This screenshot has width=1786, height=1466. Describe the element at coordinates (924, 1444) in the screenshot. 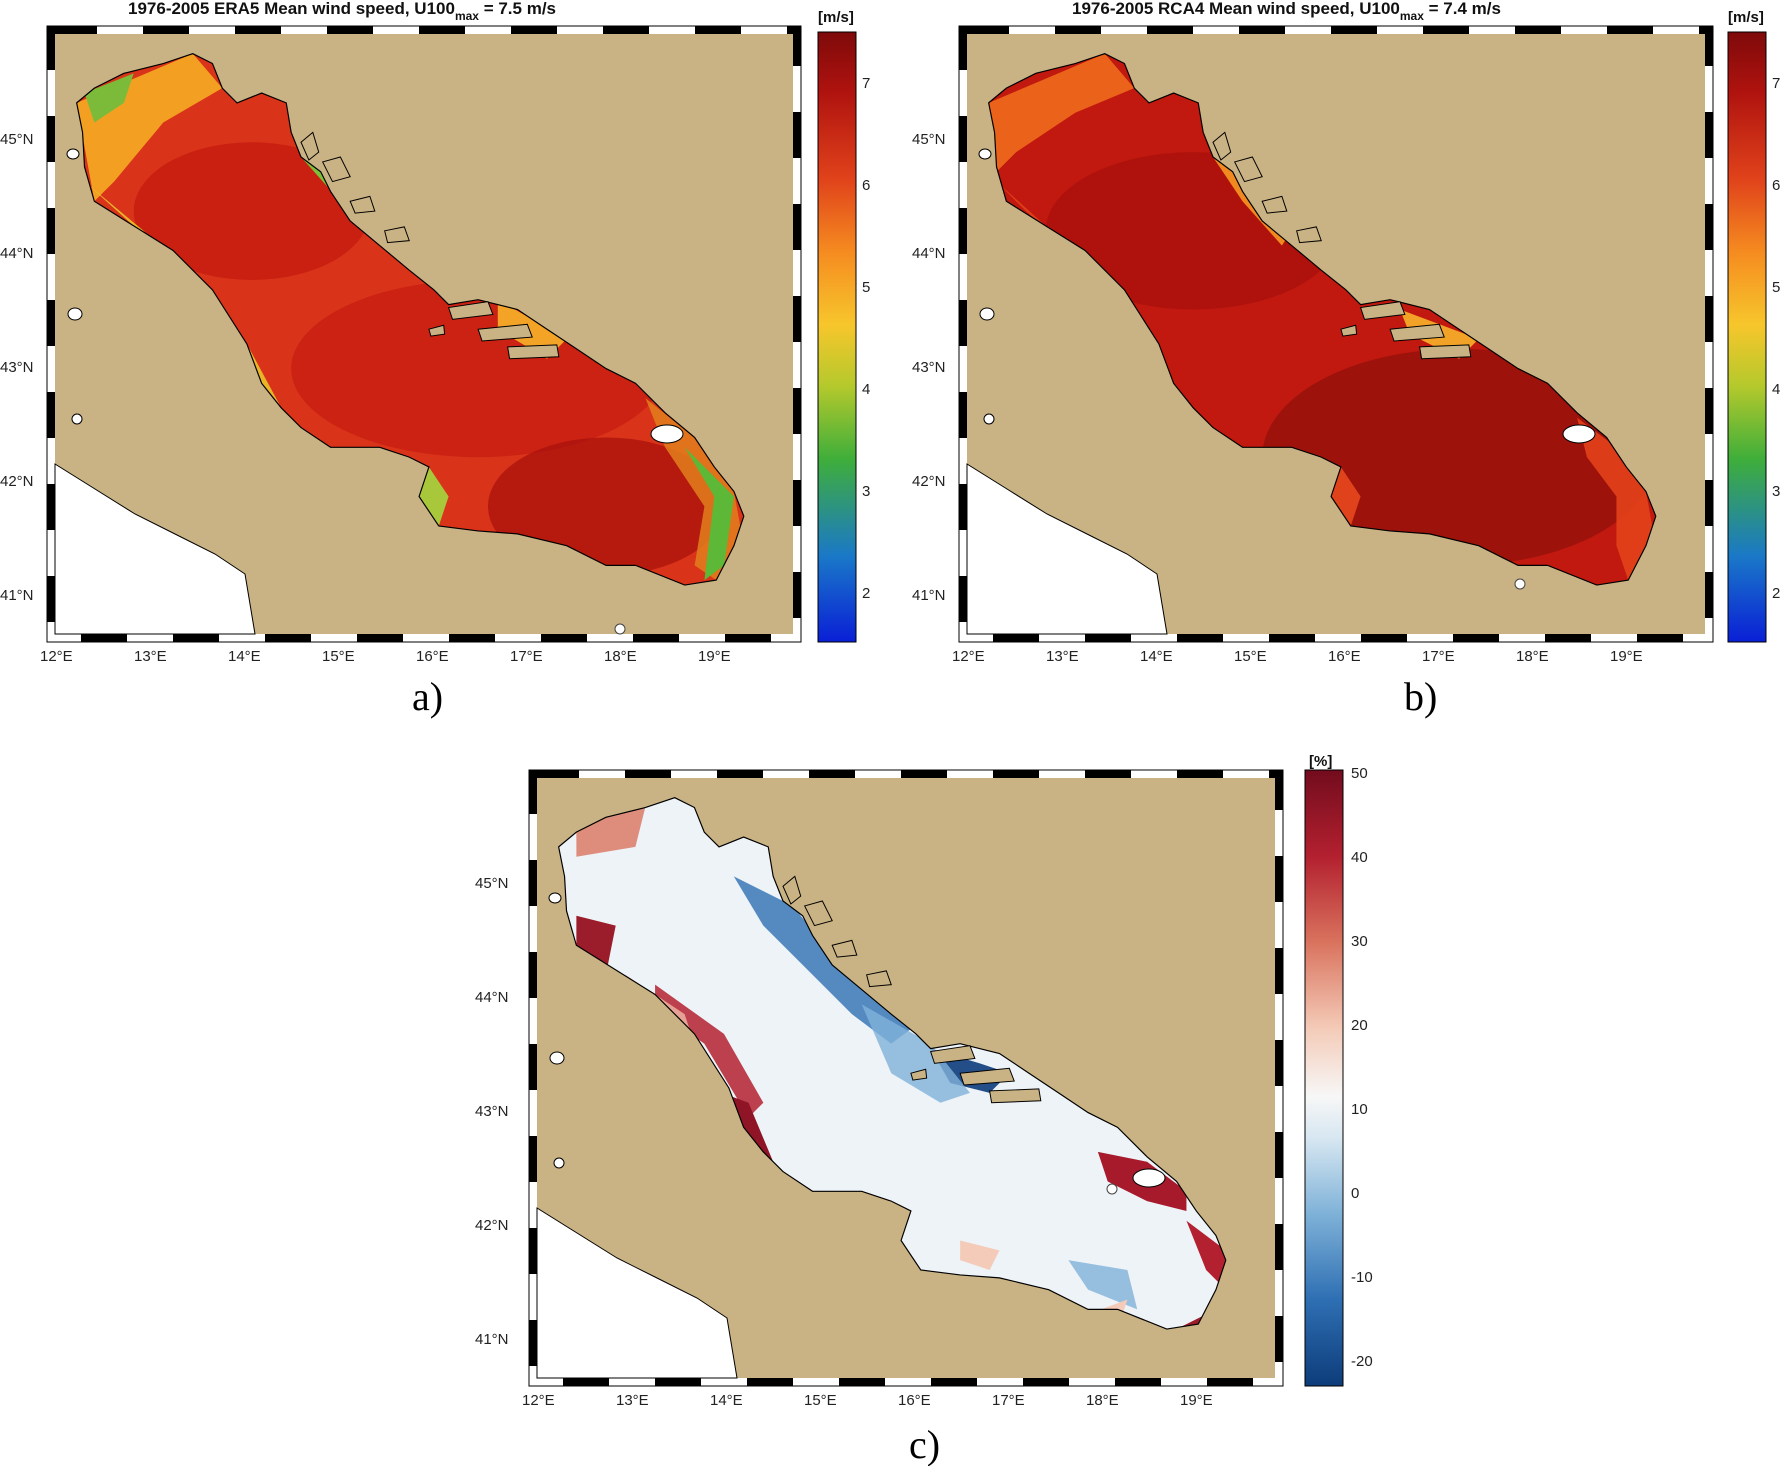

I see `panel-c-label: c)` at that location.